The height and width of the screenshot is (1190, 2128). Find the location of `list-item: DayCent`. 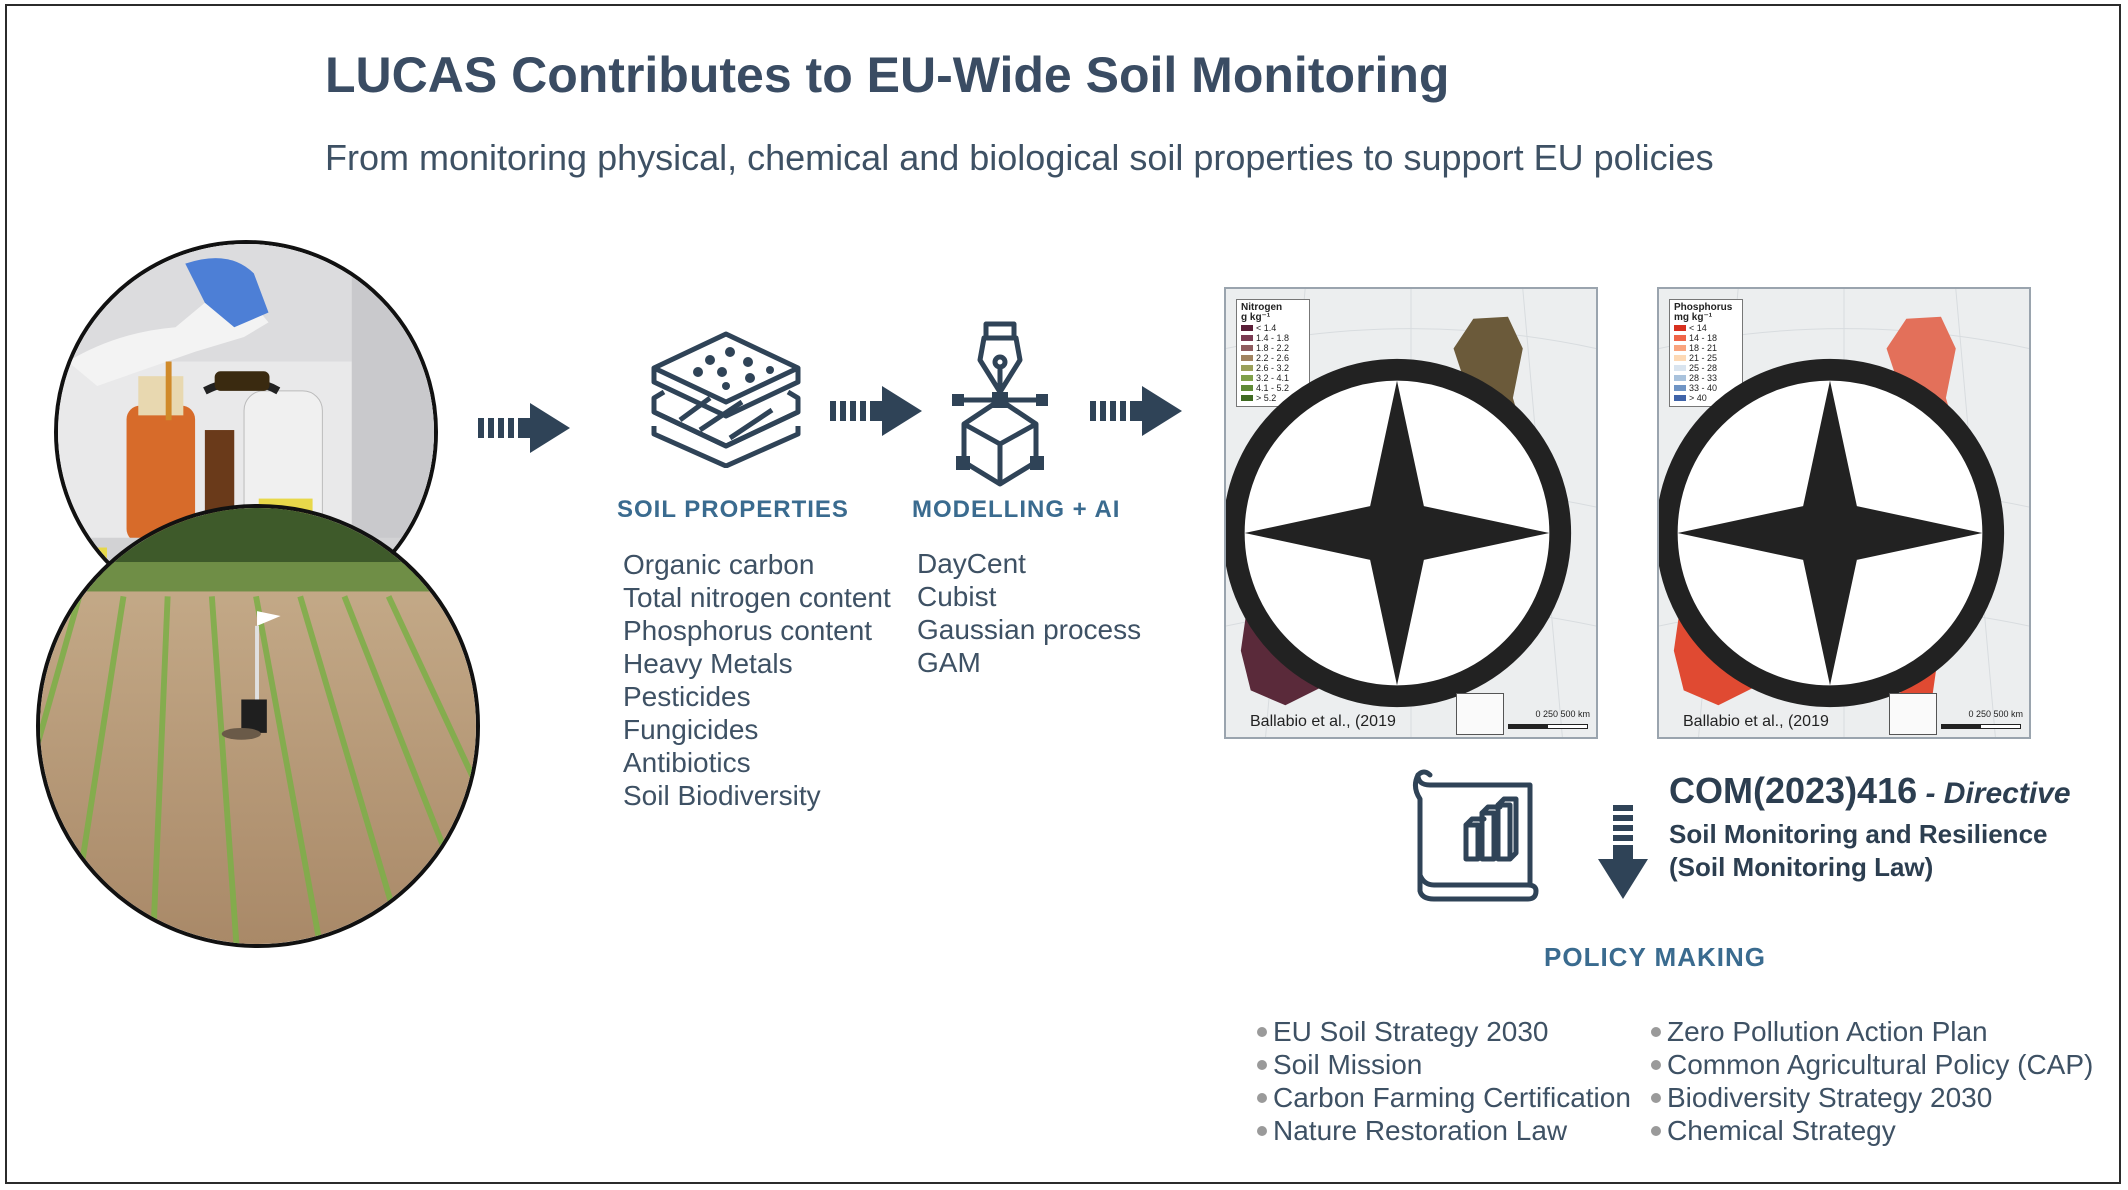

list-item: DayCent is located at coordinates (971, 563).